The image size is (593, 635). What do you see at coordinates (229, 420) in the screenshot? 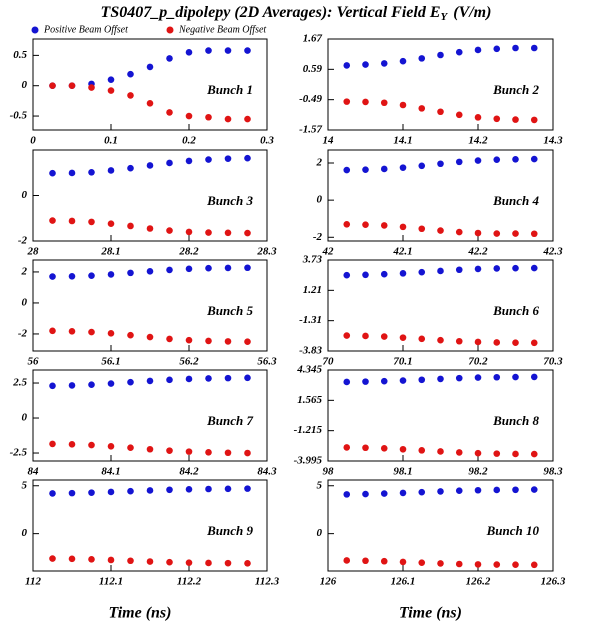
I see `annotation: Bunch 7` at bounding box center [229, 420].